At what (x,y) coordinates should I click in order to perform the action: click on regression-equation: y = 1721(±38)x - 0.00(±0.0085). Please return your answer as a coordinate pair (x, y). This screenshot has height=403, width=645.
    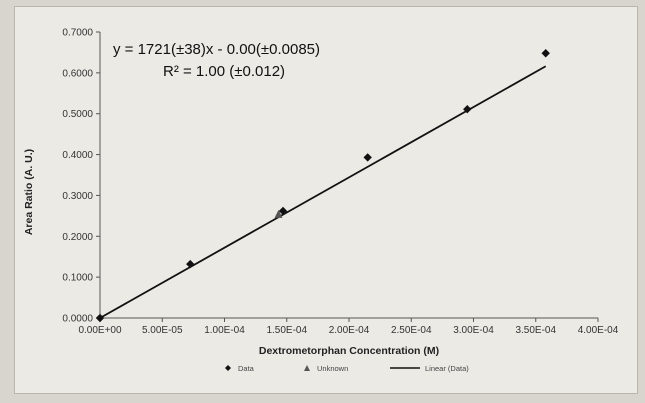
    Looking at the image, I should click on (216, 49).